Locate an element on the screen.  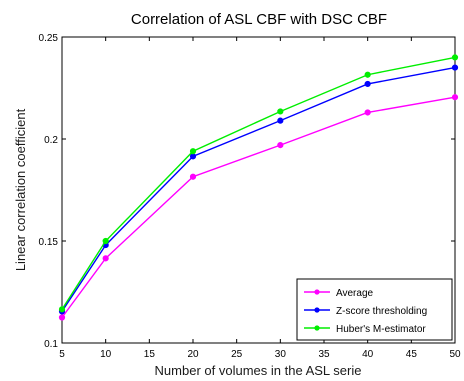
x-tick-label: 50 is located at coordinates (455, 354).